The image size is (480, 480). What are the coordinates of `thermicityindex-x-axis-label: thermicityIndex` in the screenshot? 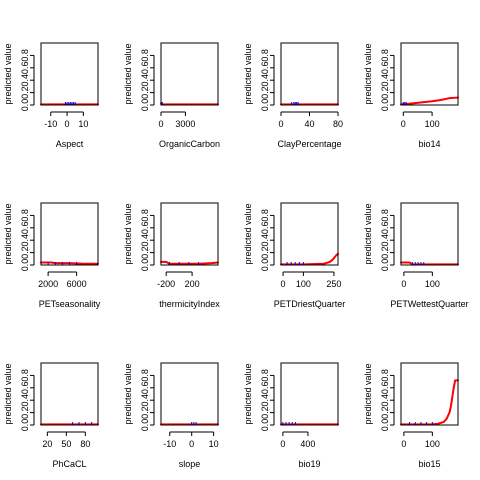 It's located at (189, 304).